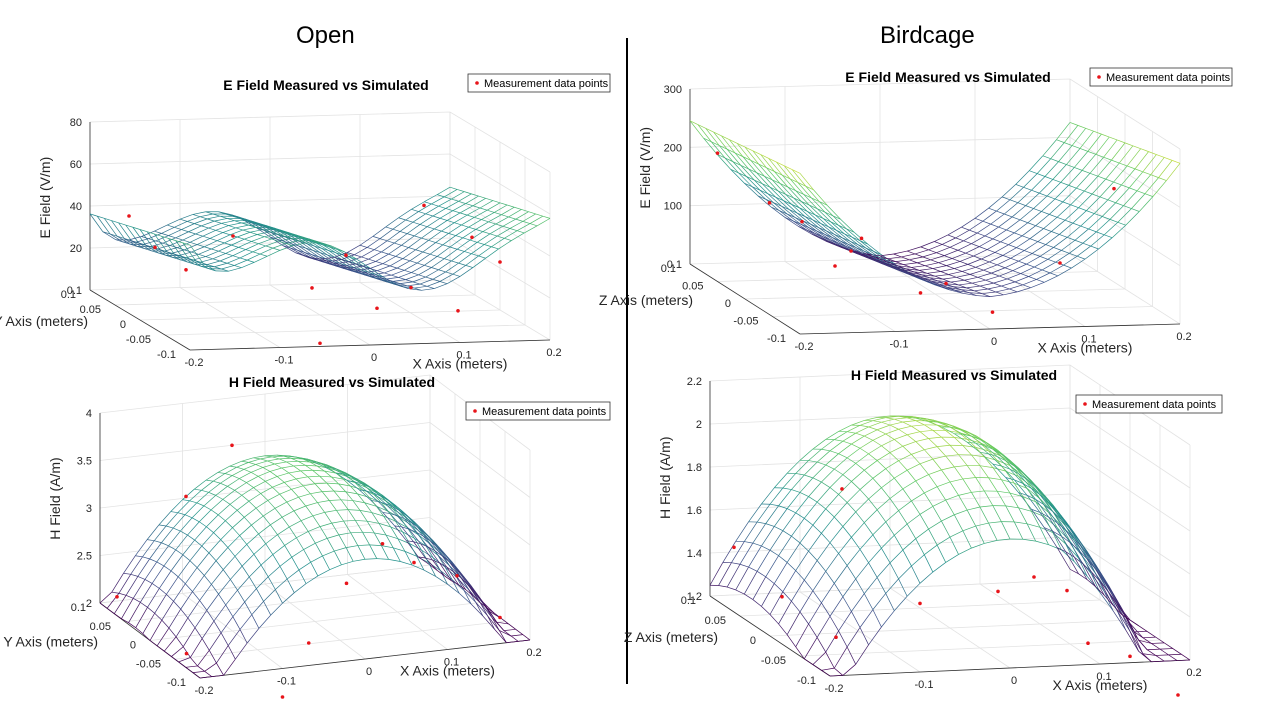 The height and width of the screenshot is (720, 1280). I want to click on z-tick-label: 2, so click(89, 604).